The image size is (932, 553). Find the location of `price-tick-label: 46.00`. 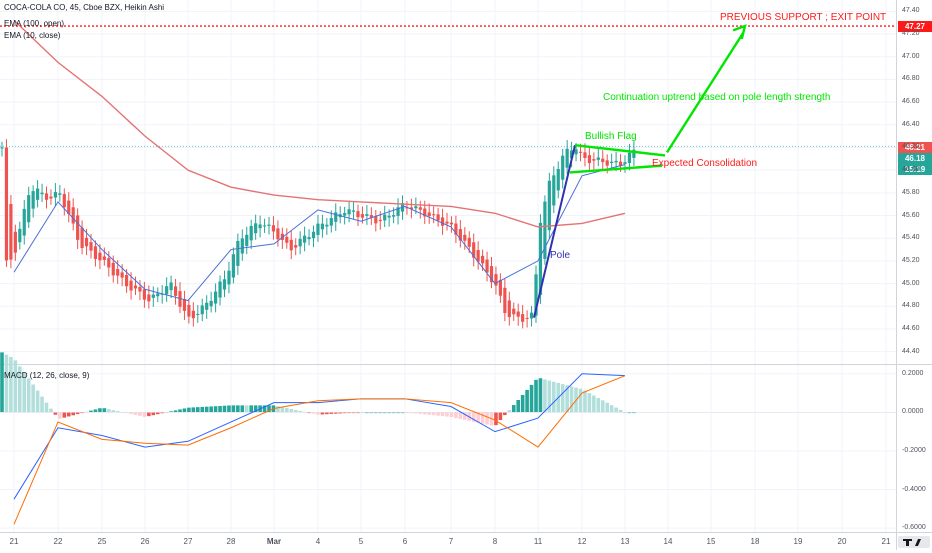

price-tick-label: 46.00 is located at coordinates (911, 170).